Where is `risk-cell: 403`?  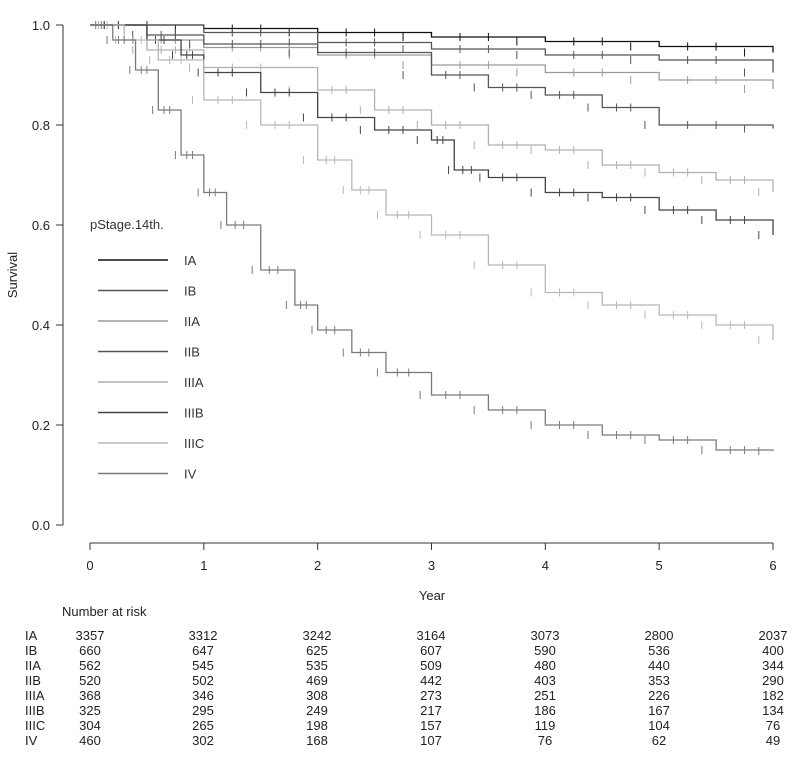 risk-cell: 403 is located at coordinates (545, 680).